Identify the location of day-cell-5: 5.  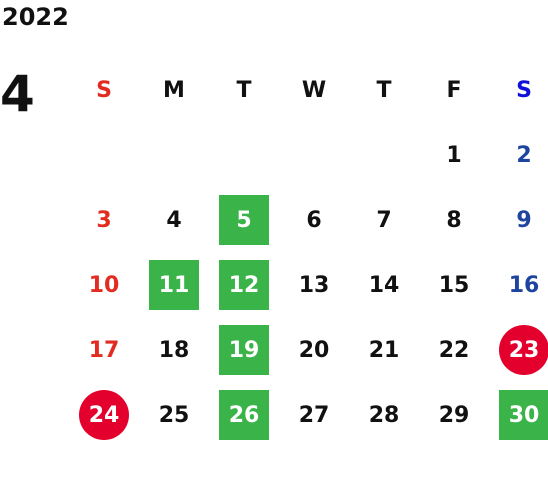
(244, 220).